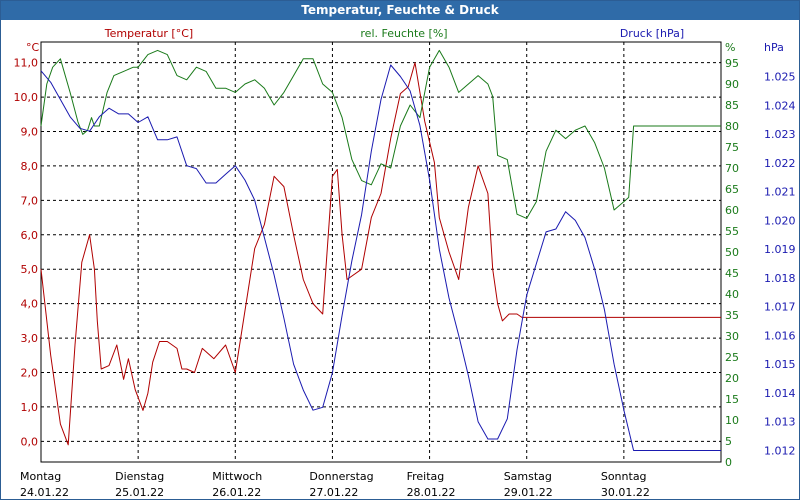 The height and width of the screenshot is (500, 800). Describe the element at coordinates (236, 492) in the screenshot. I see `day-date-label: 26.01.22` at that location.